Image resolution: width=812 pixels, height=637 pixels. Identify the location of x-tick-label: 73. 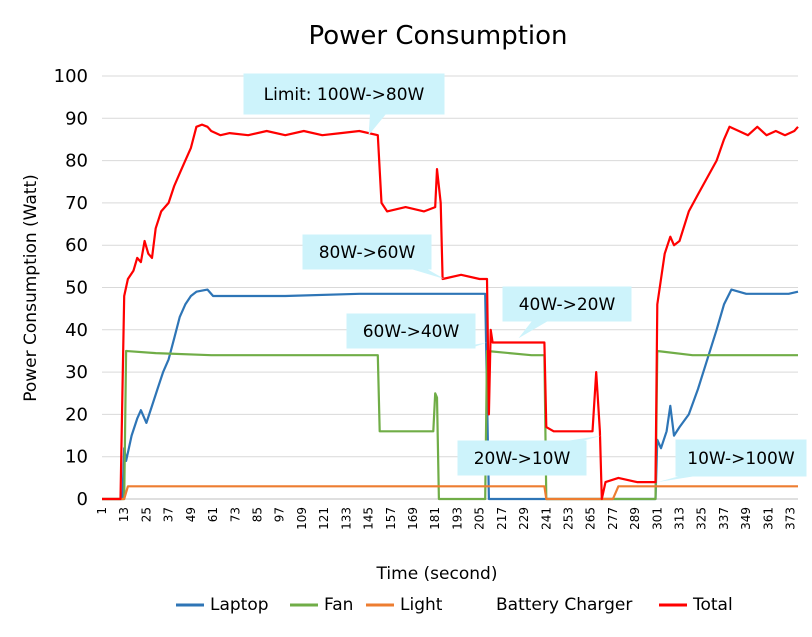
(235, 514).